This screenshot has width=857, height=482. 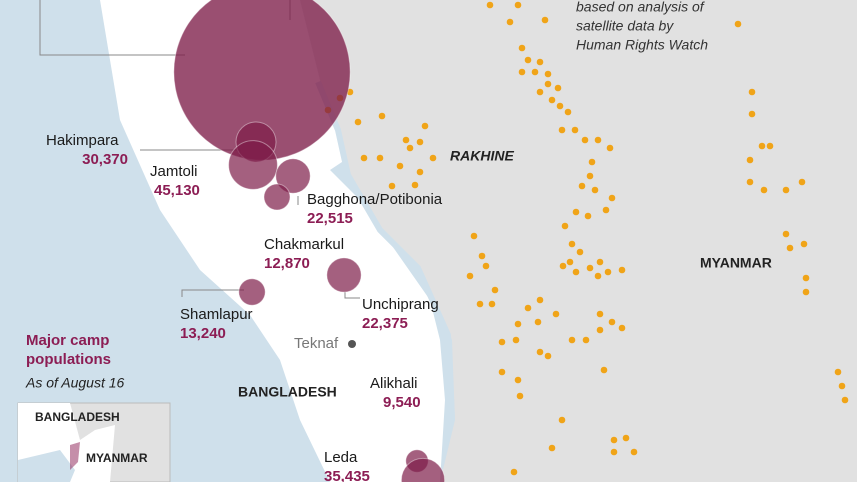 What do you see at coordinates (330, 218) in the screenshot?
I see `camp-population: 22,515` at bounding box center [330, 218].